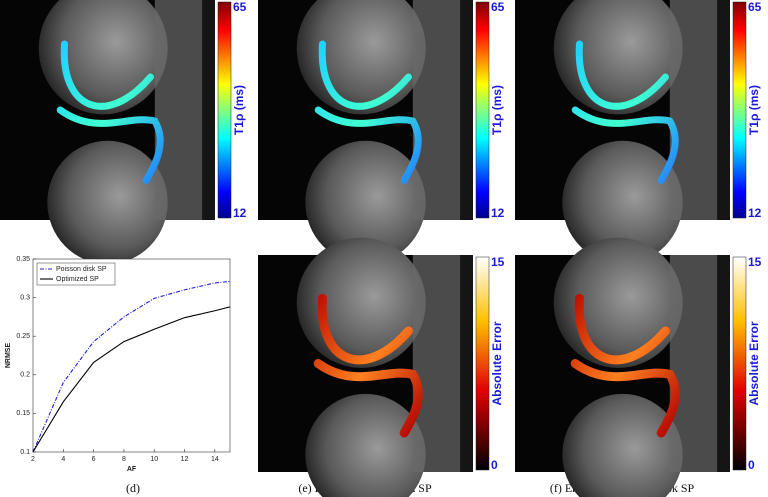  I want to click on x-tick-label: 2, so click(33, 459).